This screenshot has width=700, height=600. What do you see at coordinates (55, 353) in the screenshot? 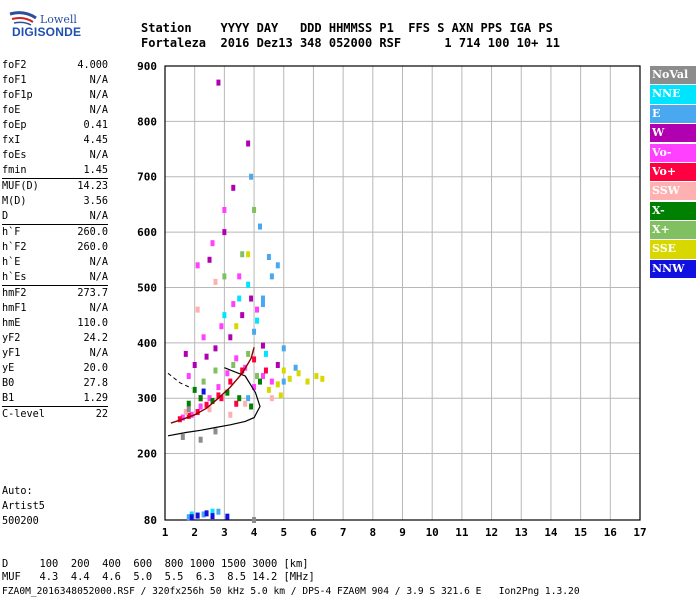
I see `param-row: yF1 N/A` at bounding box center [55, 353].